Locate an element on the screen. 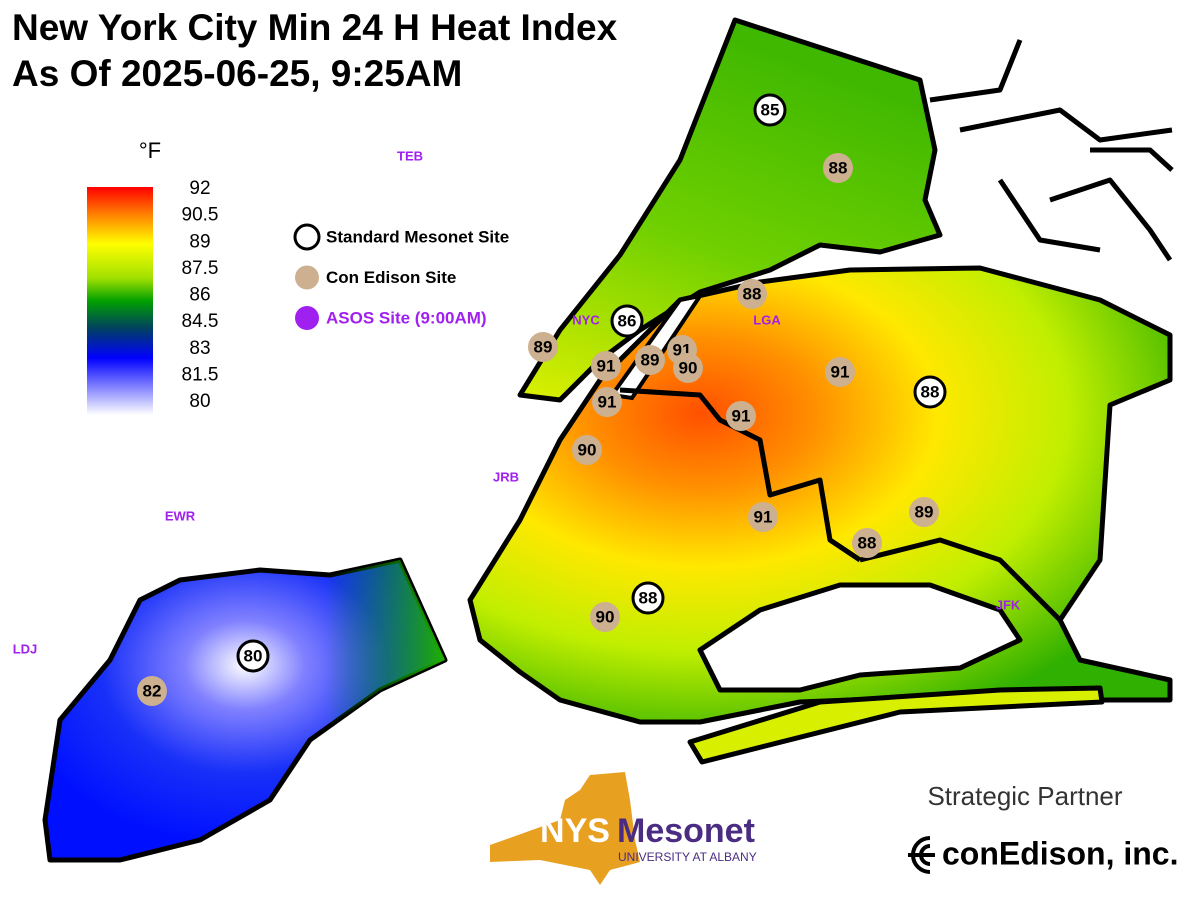 The width and height of the screenshot is (1200, 900). asos-label: LGA is located at coordinates (767, 319).